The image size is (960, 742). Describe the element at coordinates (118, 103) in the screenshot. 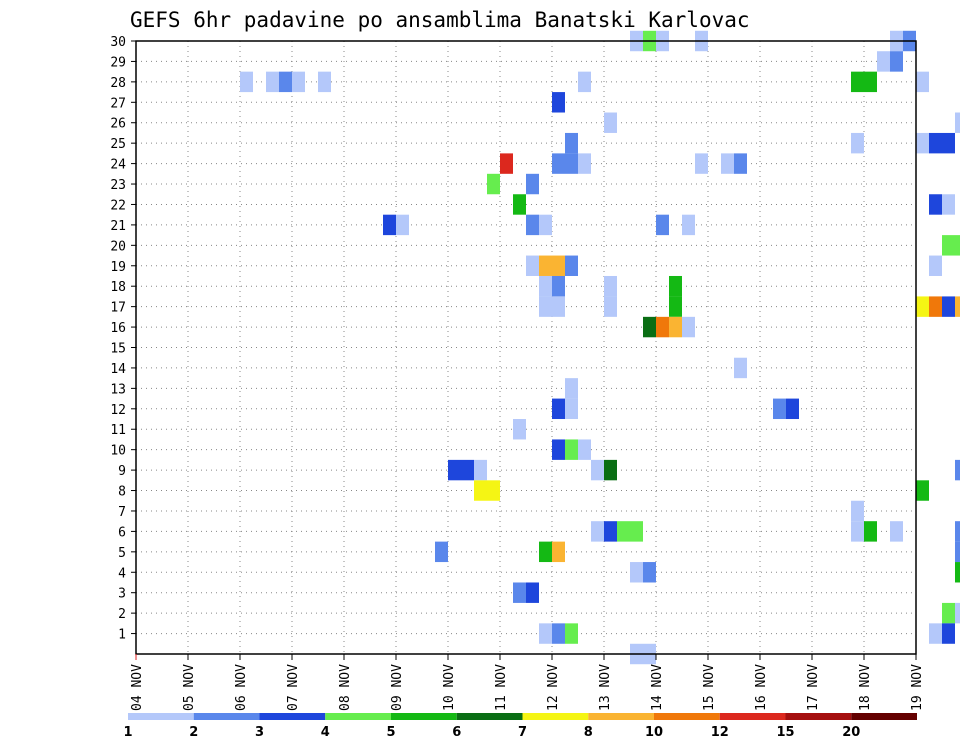

I see `y-tick-label: 27` at that location.